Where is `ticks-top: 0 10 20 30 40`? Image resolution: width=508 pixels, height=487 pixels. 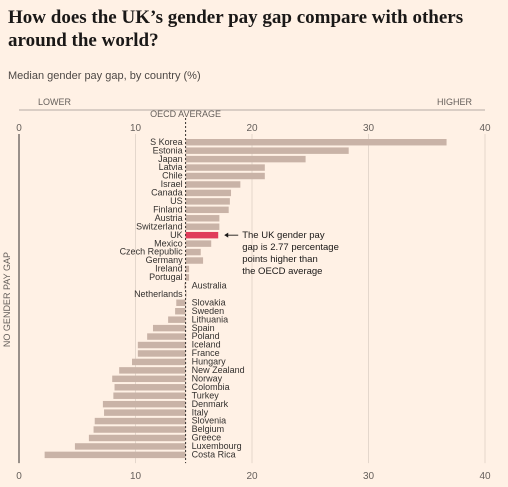 ticks-top: 0 10 20 30 40 is located at coordinates (253, 128).